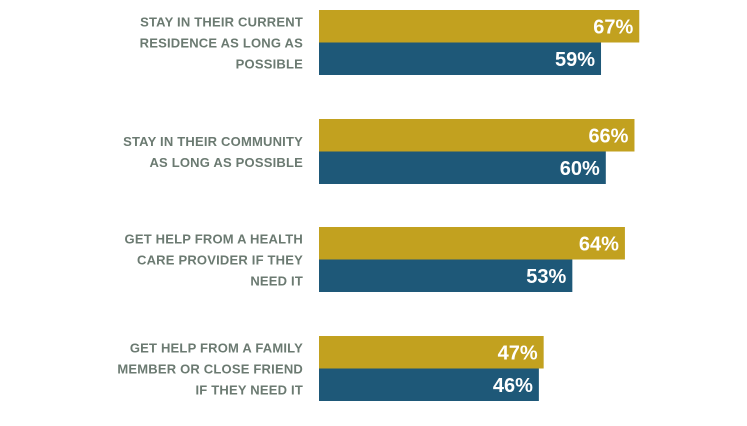  I want to click on data-label: 46%, so click(513, 386).